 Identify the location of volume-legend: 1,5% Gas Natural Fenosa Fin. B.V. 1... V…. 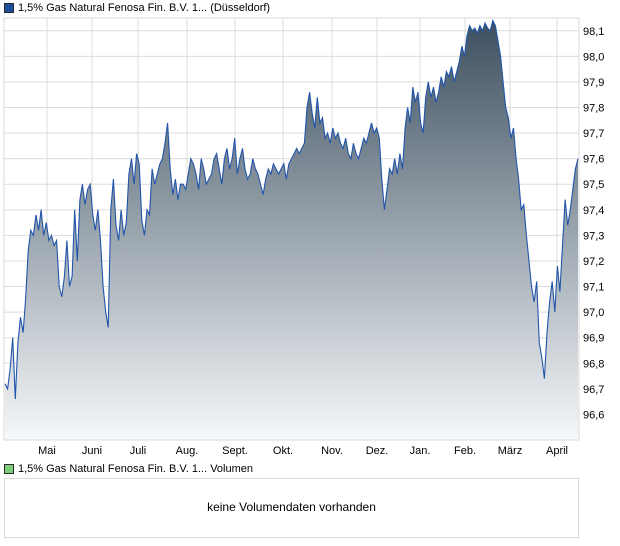
(128, 469).